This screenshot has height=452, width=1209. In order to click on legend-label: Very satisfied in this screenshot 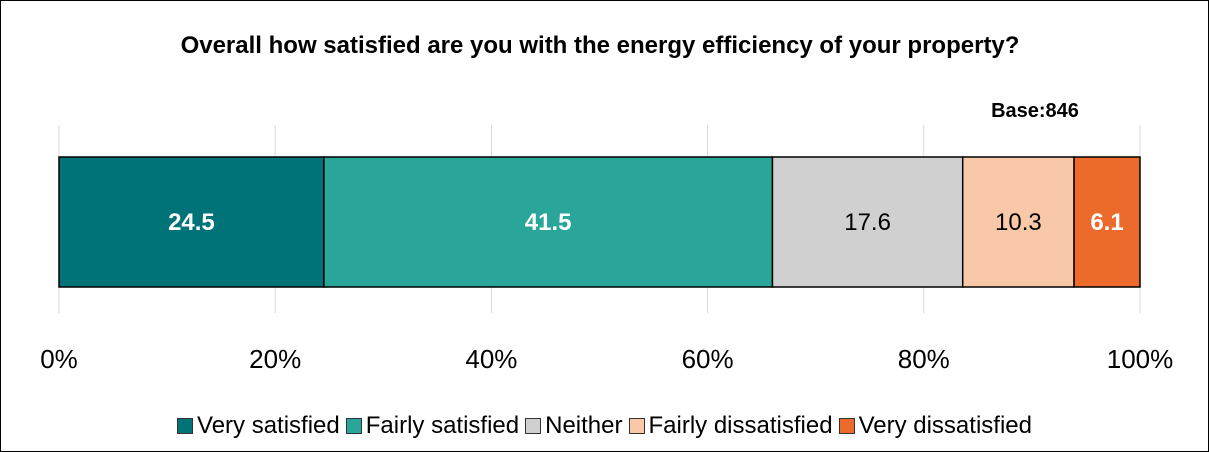, I will do `click(268, 425)`.